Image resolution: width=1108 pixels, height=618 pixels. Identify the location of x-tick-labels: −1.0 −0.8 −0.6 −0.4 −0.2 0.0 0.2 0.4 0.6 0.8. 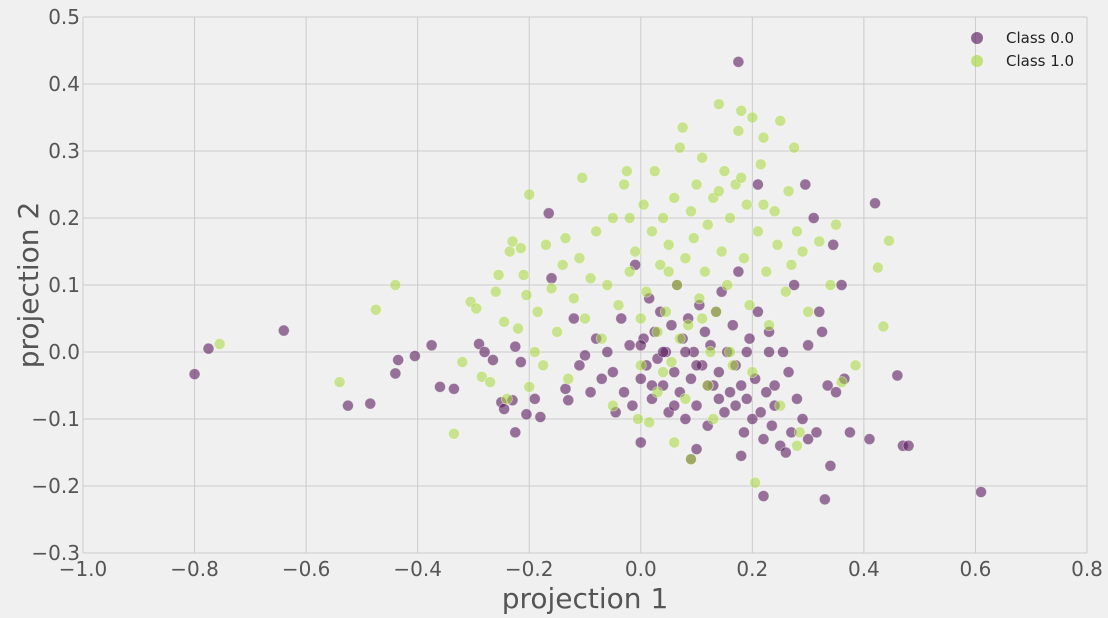
(581, 569).